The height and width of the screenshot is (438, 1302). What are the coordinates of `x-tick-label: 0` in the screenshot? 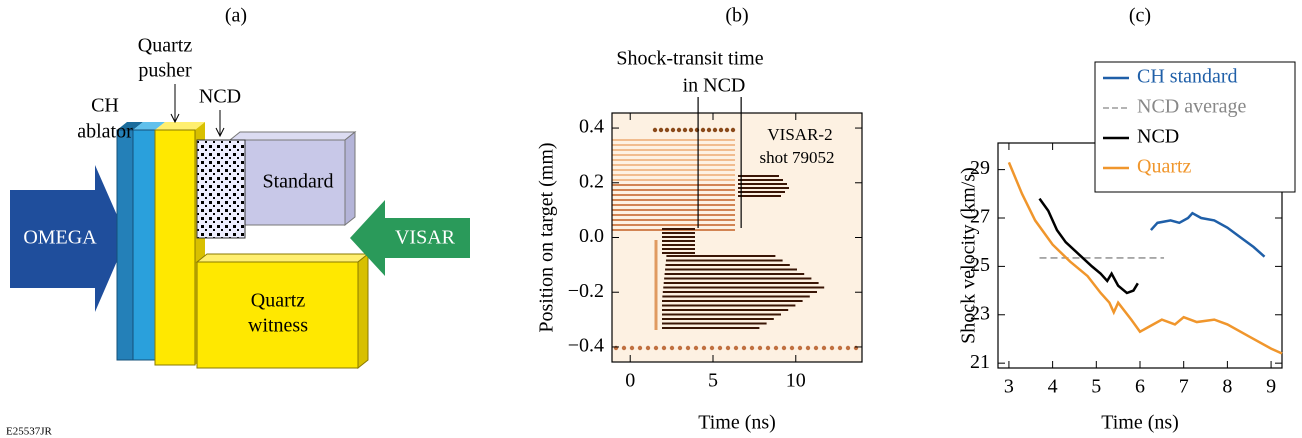 It's located at (630, 381).